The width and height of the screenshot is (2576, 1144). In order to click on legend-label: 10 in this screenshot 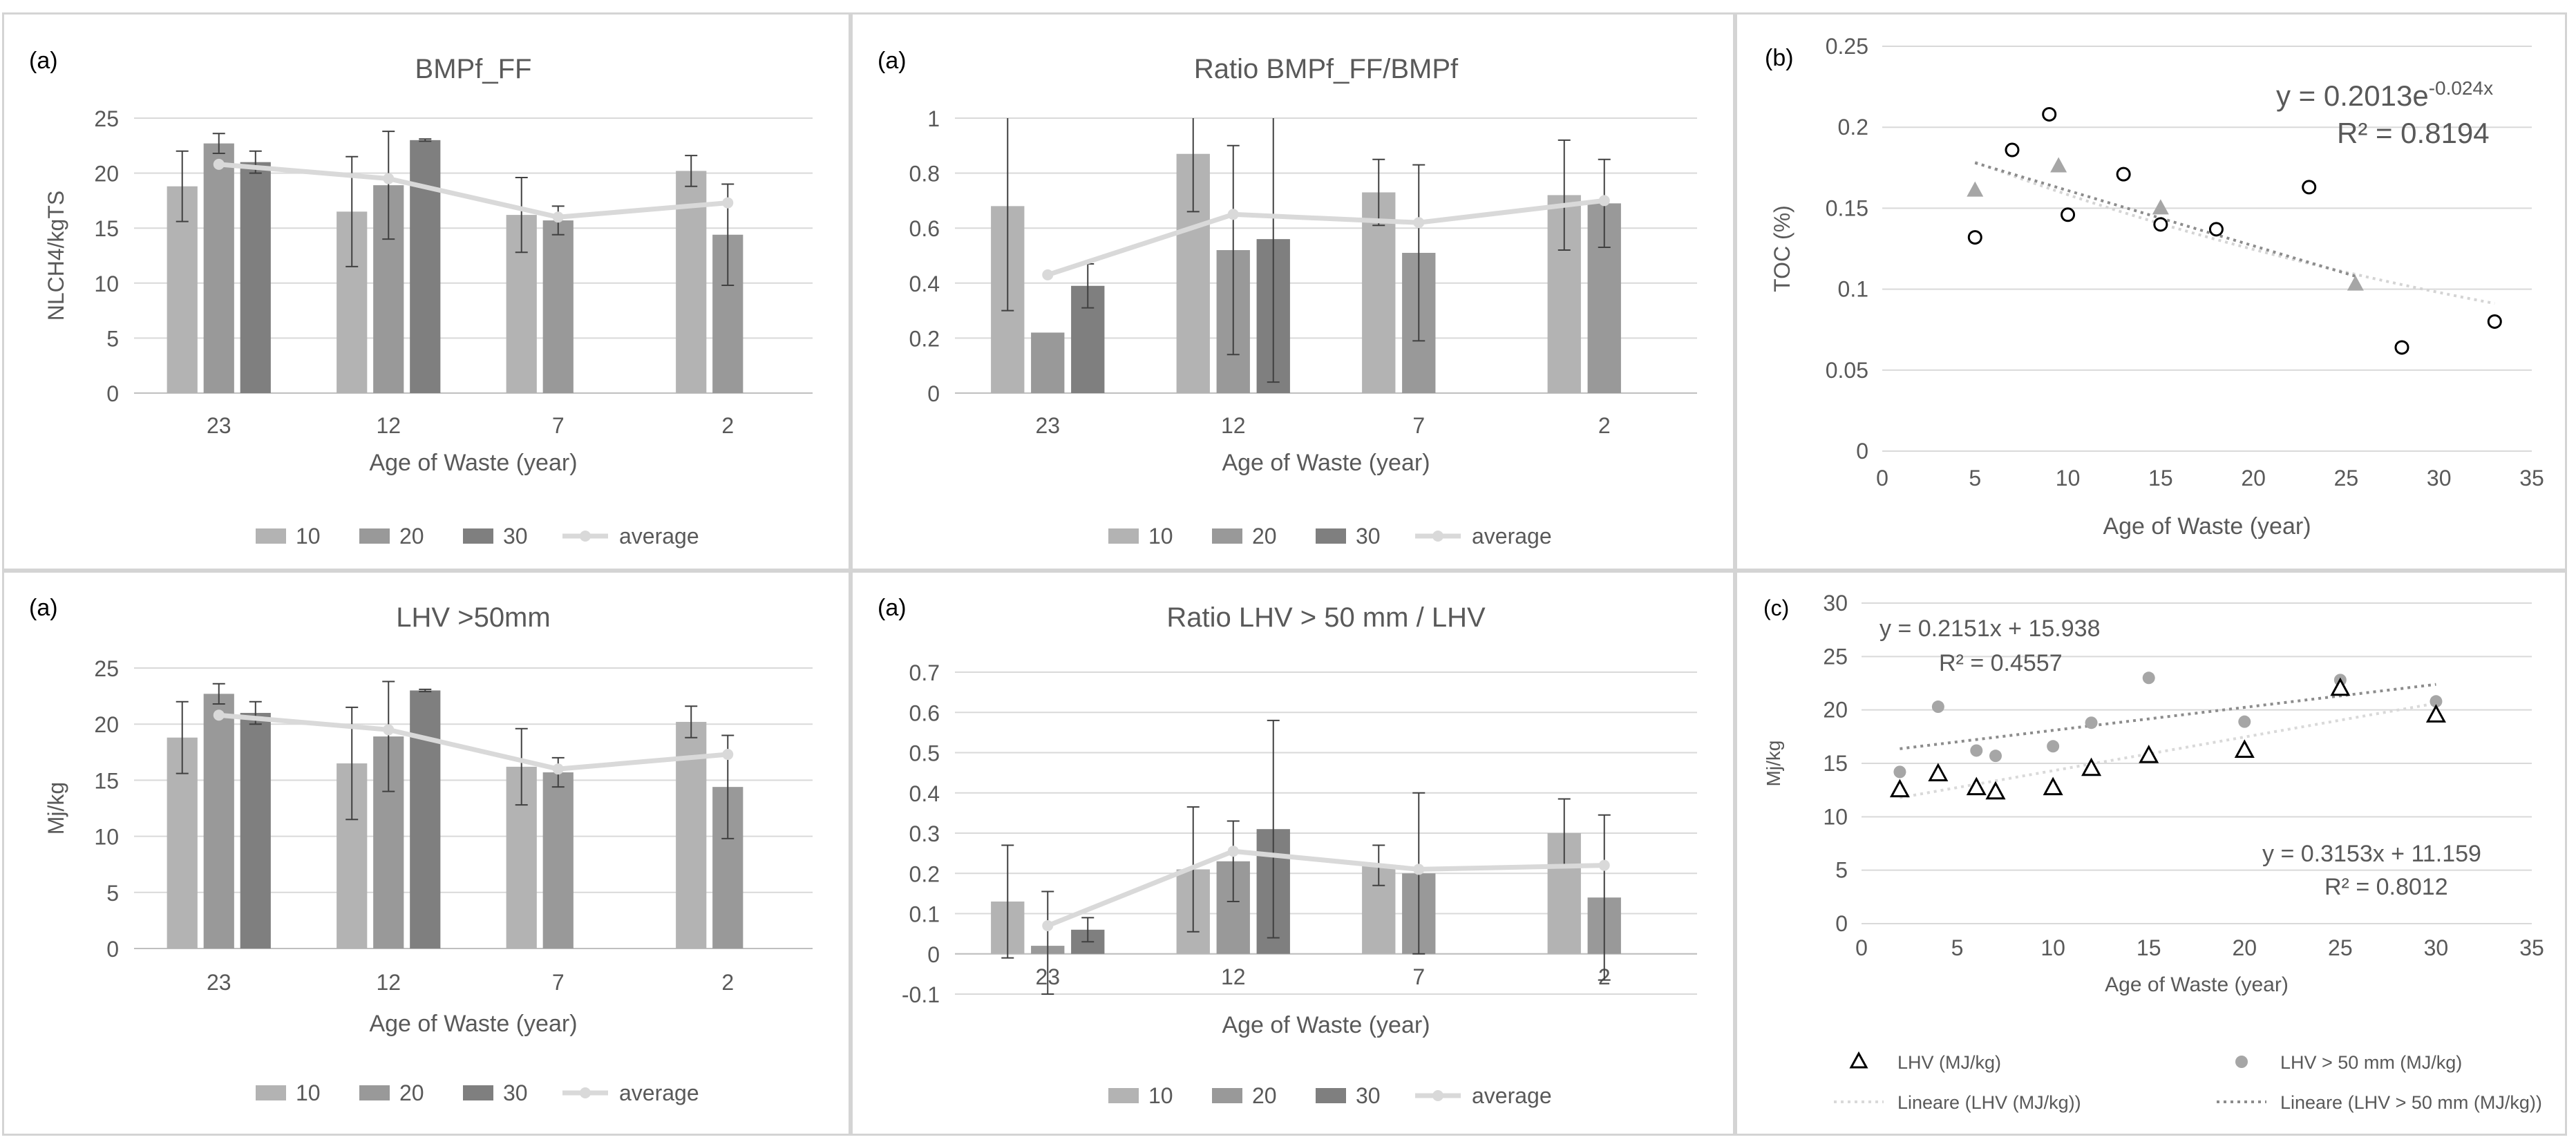, I will do `click(1160, 536)`.